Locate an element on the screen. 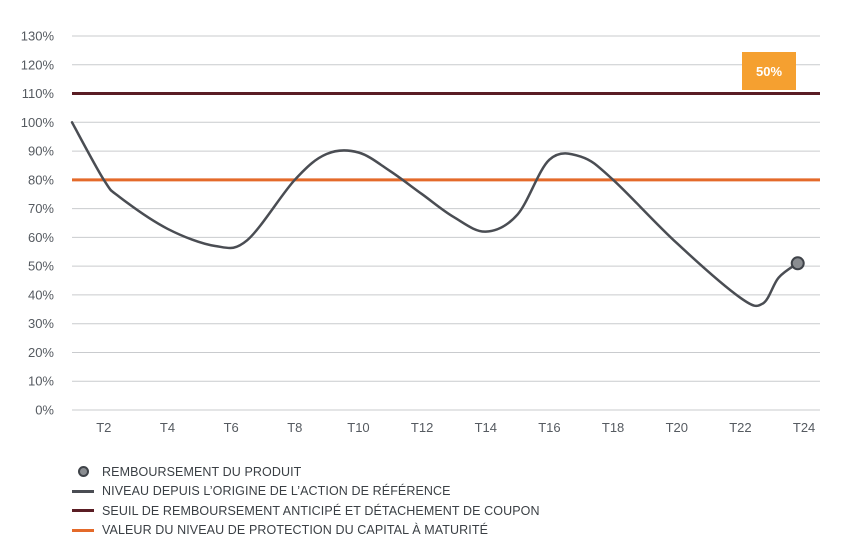 This screenshot has width=859, height=553. y-tick-label: 70% is located at coordinates (41, 208).